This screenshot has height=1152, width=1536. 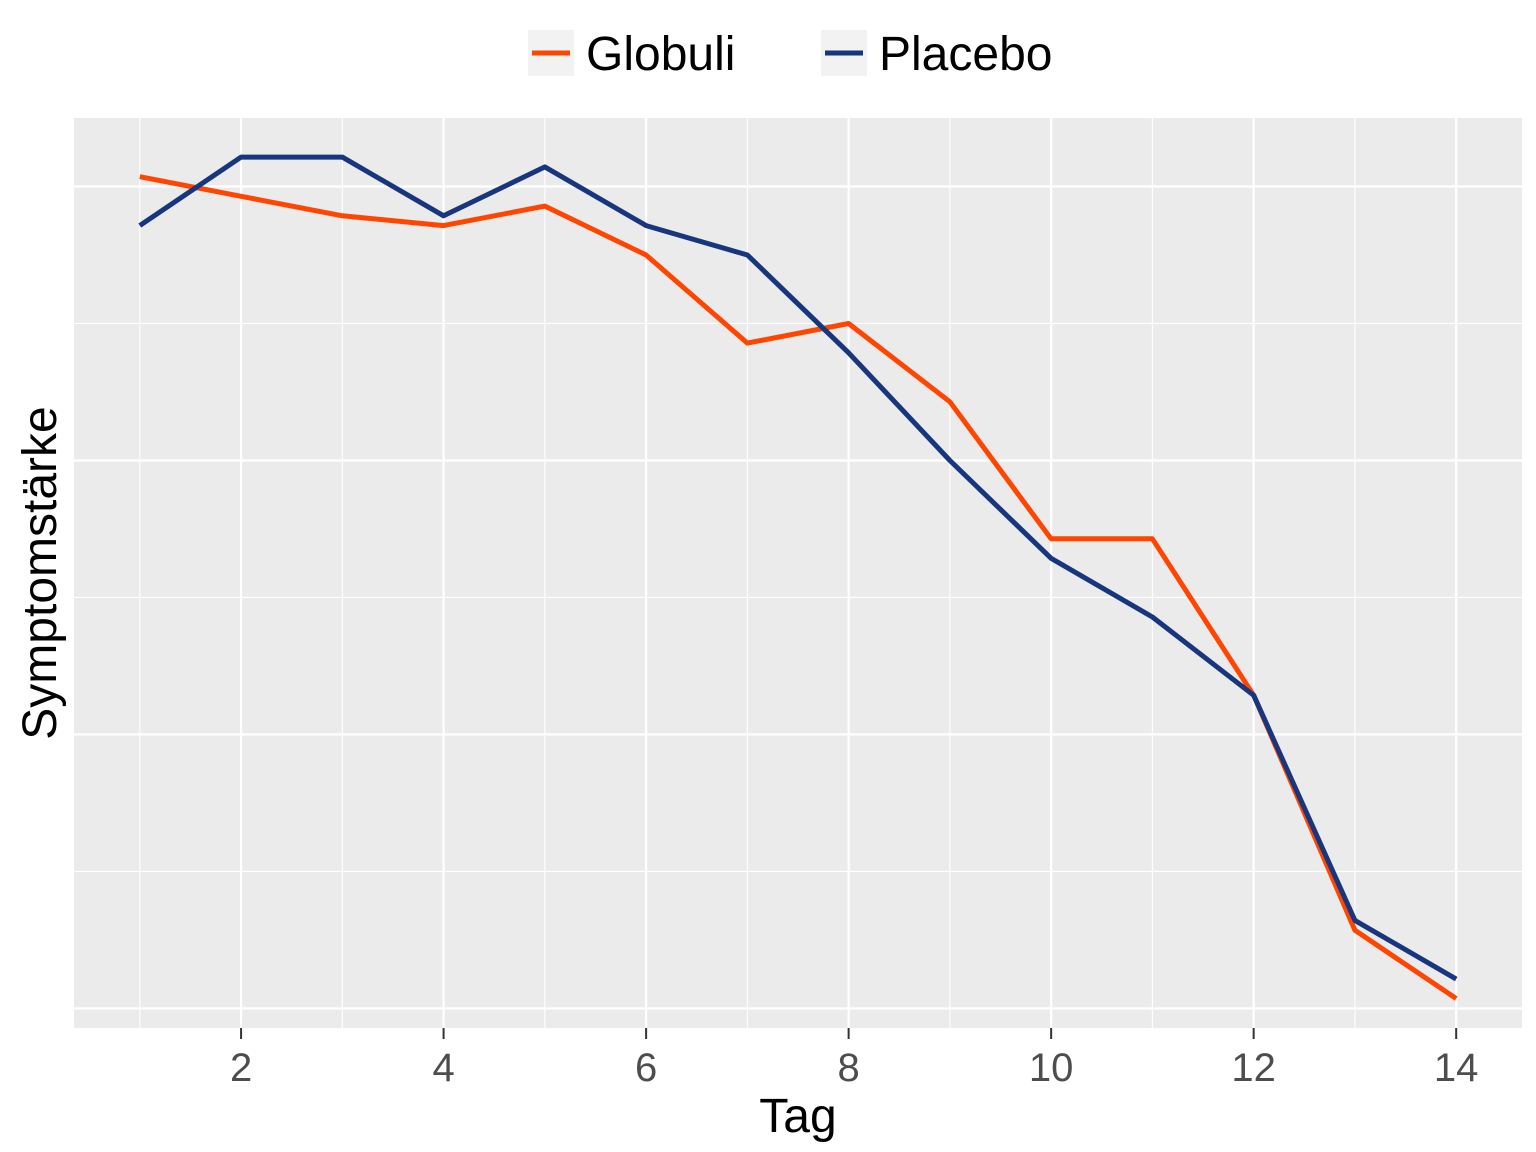 I want to click on y-axis-title: Symptomstärke, so click(x=40, y=572).